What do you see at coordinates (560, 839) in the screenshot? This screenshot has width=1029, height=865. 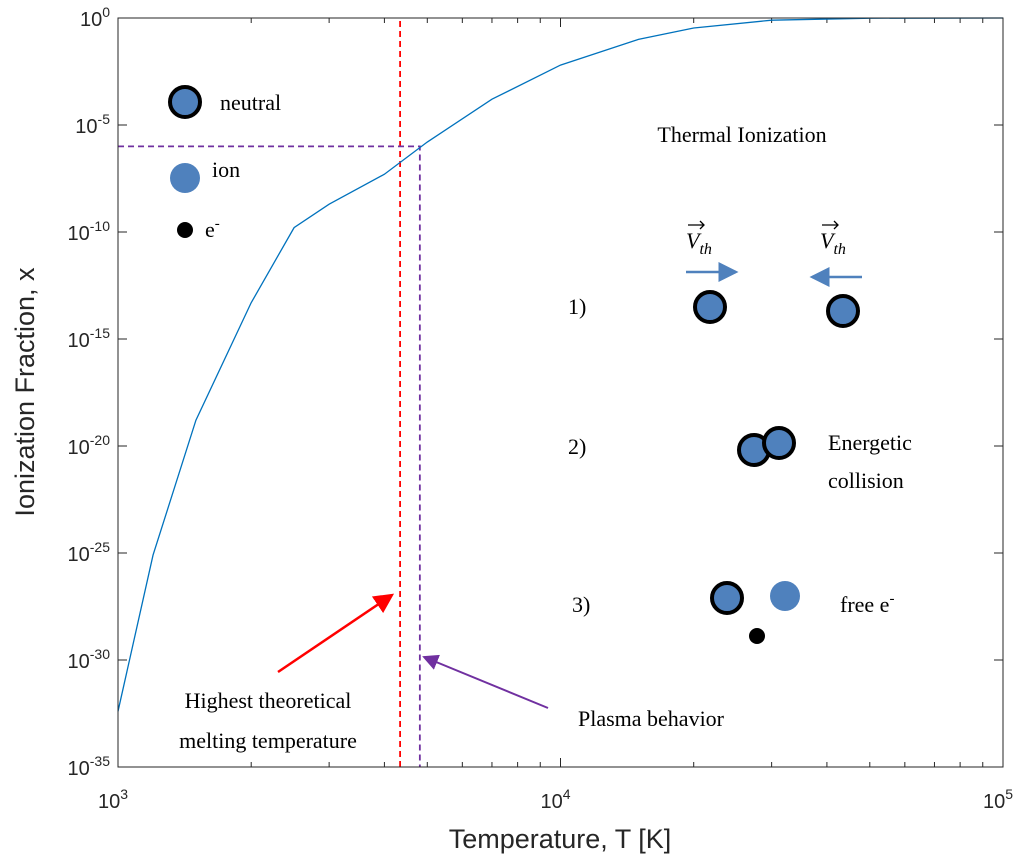 I see `x-axis-label: Temperature, T [K]` at bounding box center [560, 839].